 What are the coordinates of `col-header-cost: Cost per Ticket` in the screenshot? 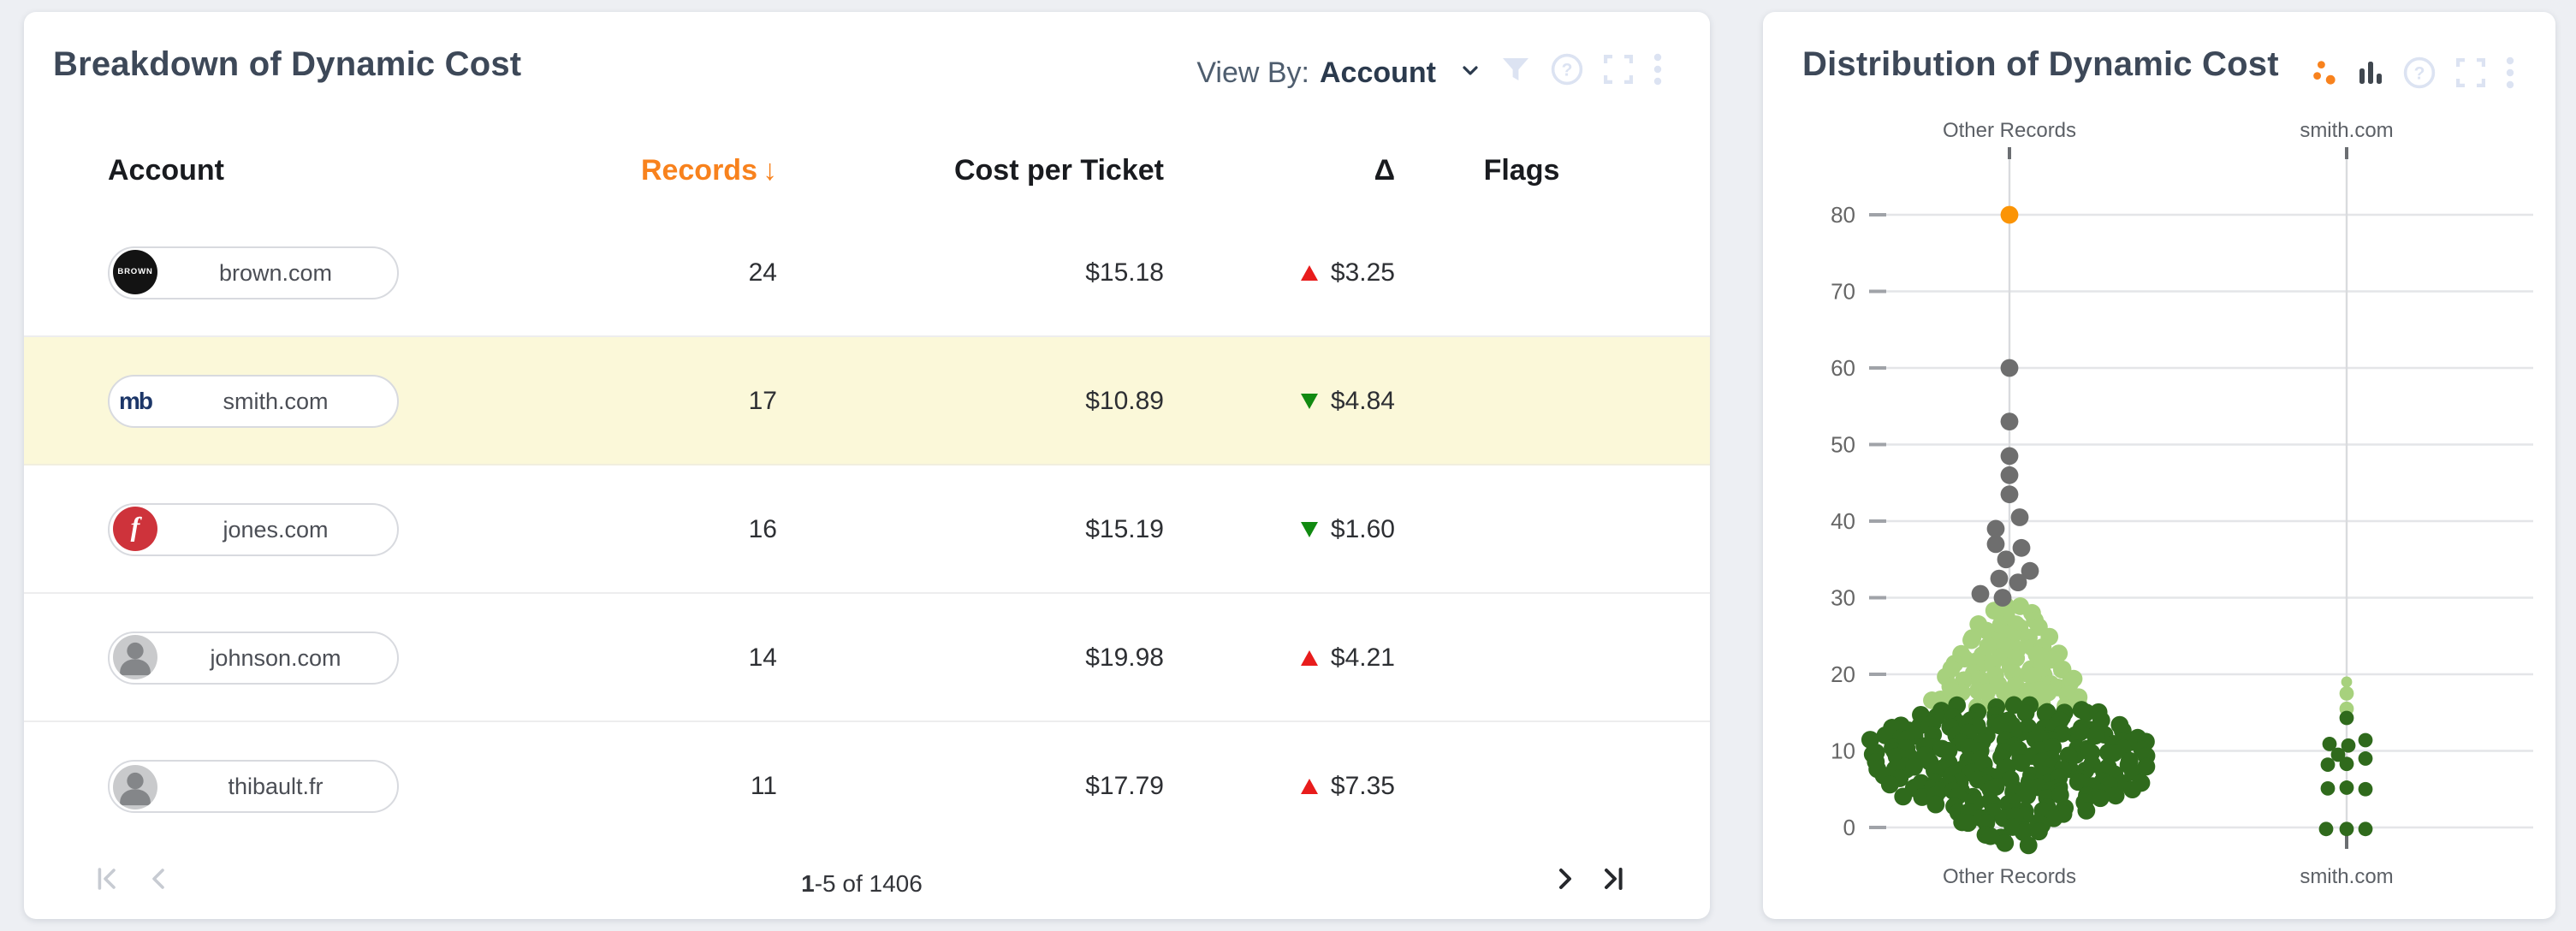 It's located at (1058, 170).